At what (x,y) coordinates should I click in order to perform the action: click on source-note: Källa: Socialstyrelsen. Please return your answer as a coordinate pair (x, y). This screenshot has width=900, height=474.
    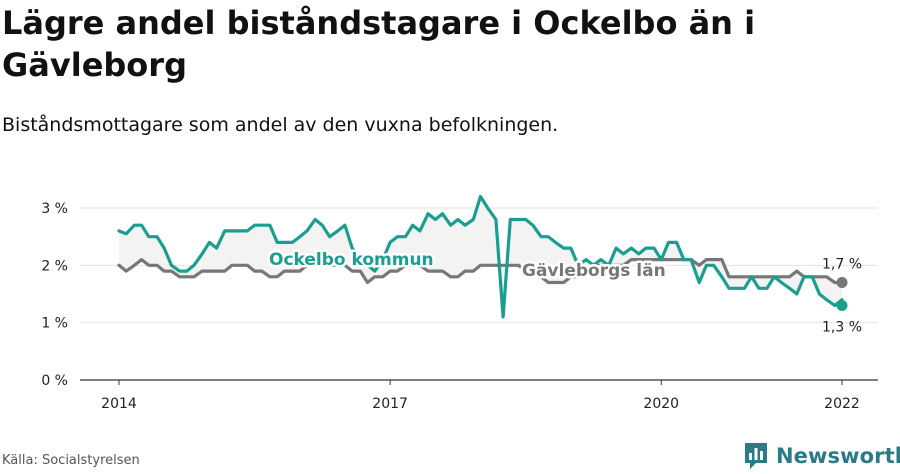
    Looking at the image, I should click on (71, 460).